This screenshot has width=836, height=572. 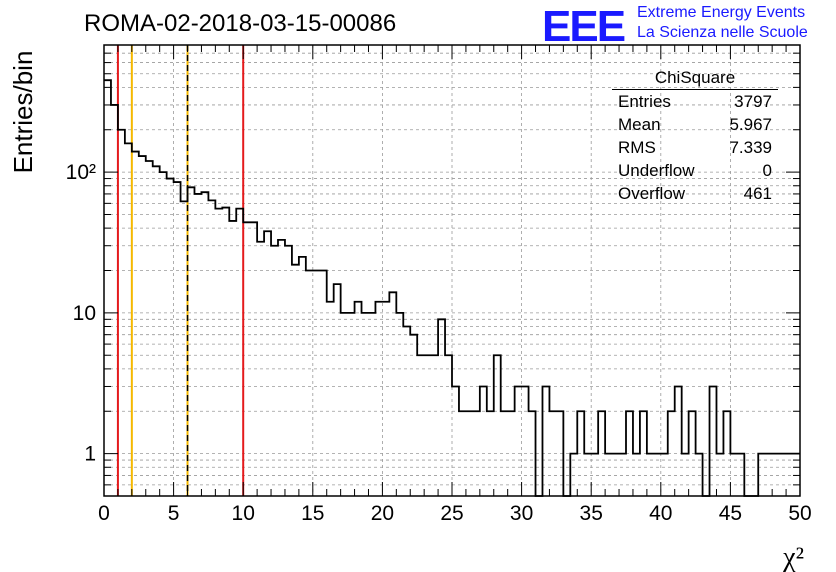 What do you see at coordinates (637, 147) in the screenshot?
I see `stats-label: RMS` at bounding box center [637, 147].